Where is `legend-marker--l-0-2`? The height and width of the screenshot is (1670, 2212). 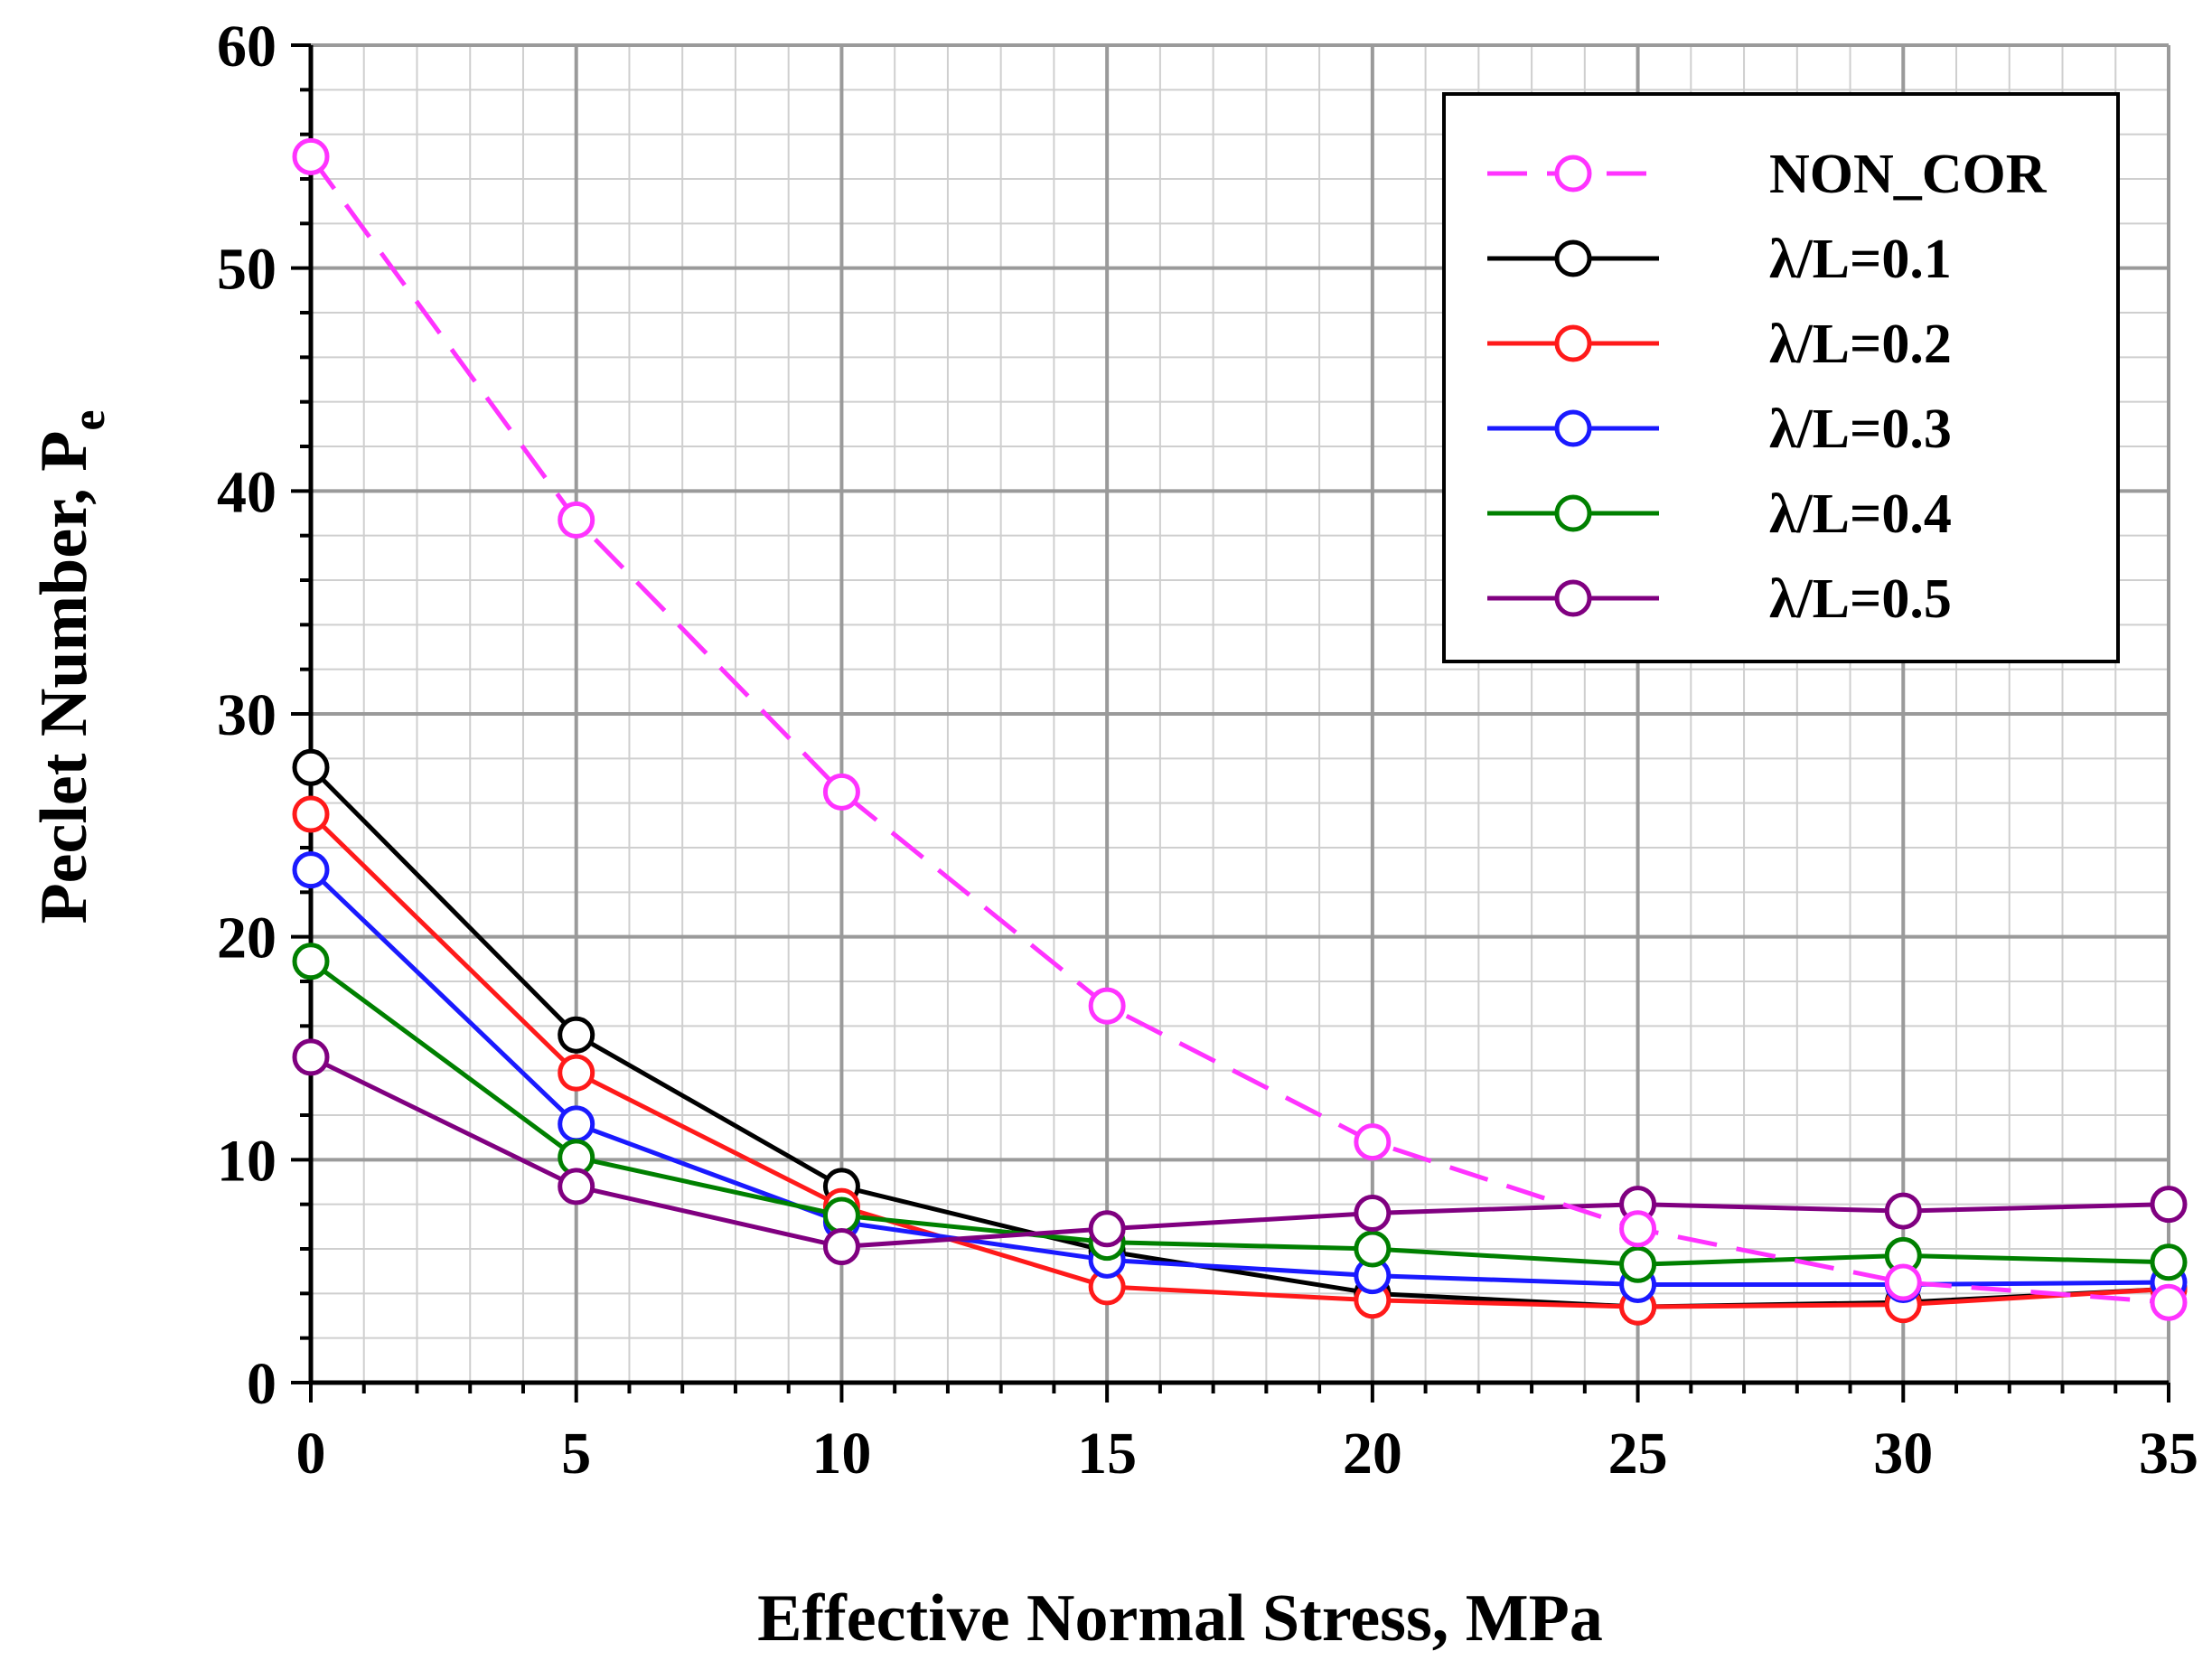 legend-marker--l-0-2 is located at coordinates (1573, 343).